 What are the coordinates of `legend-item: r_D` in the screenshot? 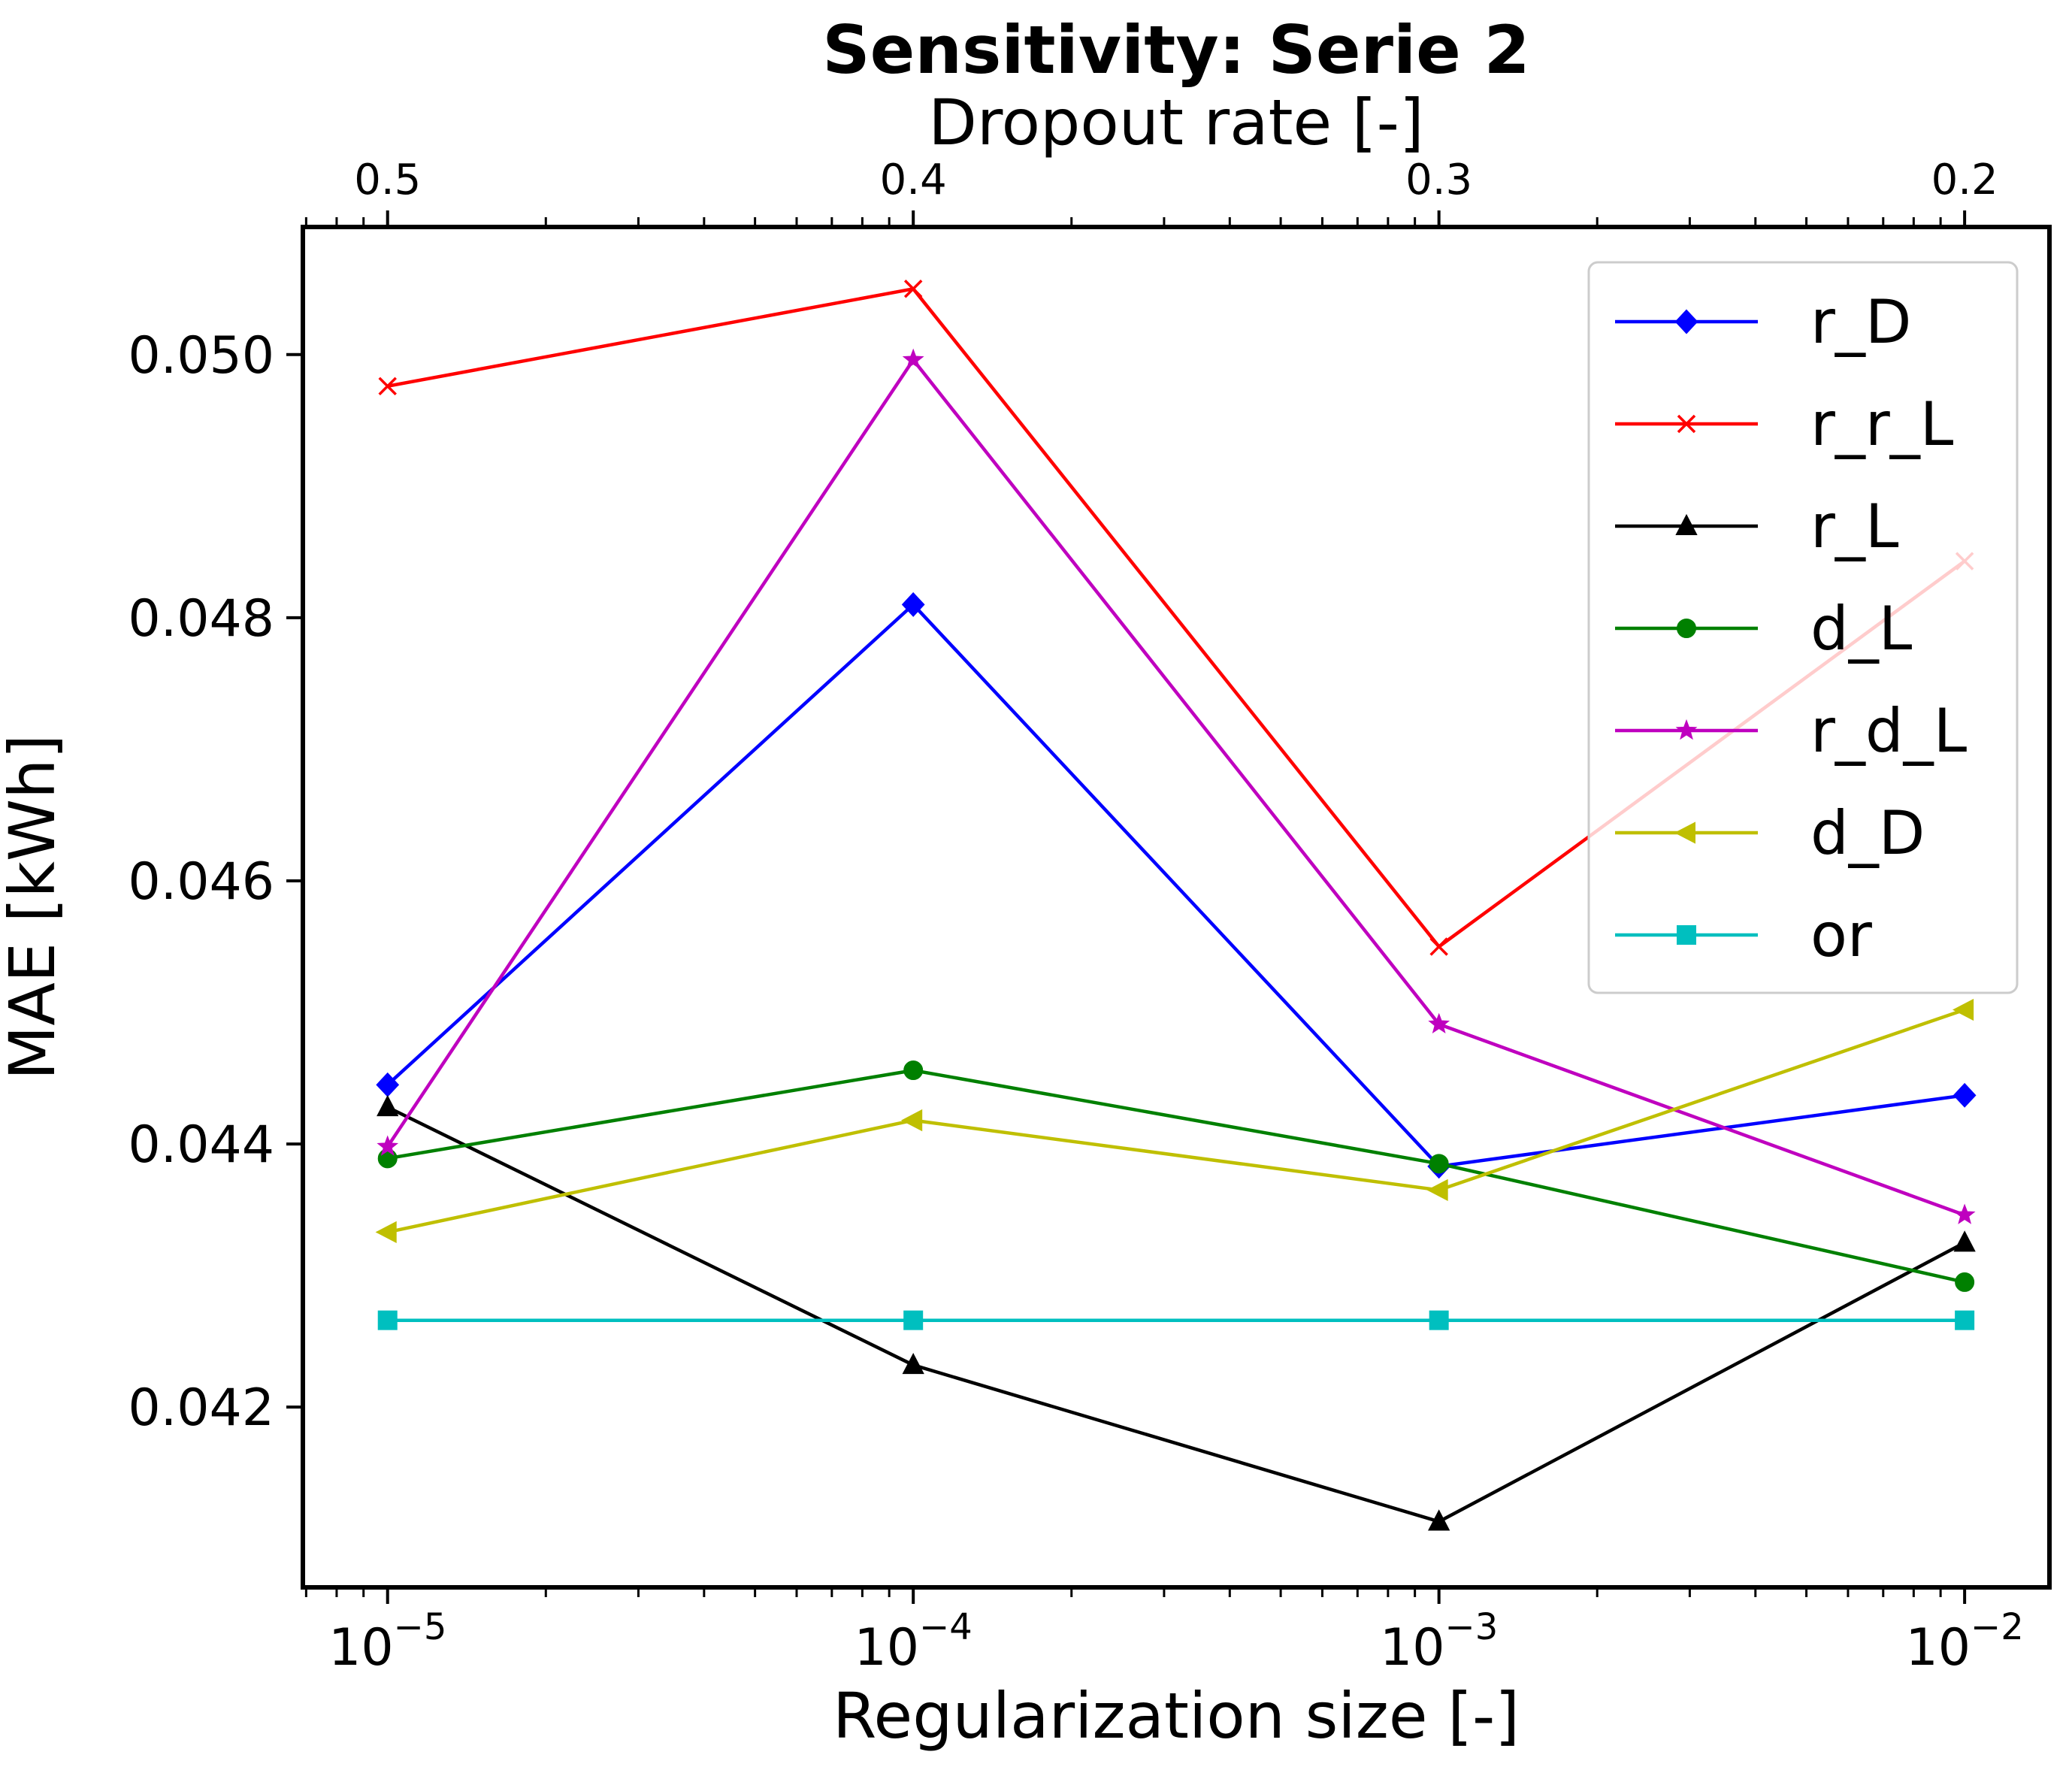 It's located at (1763, 322).